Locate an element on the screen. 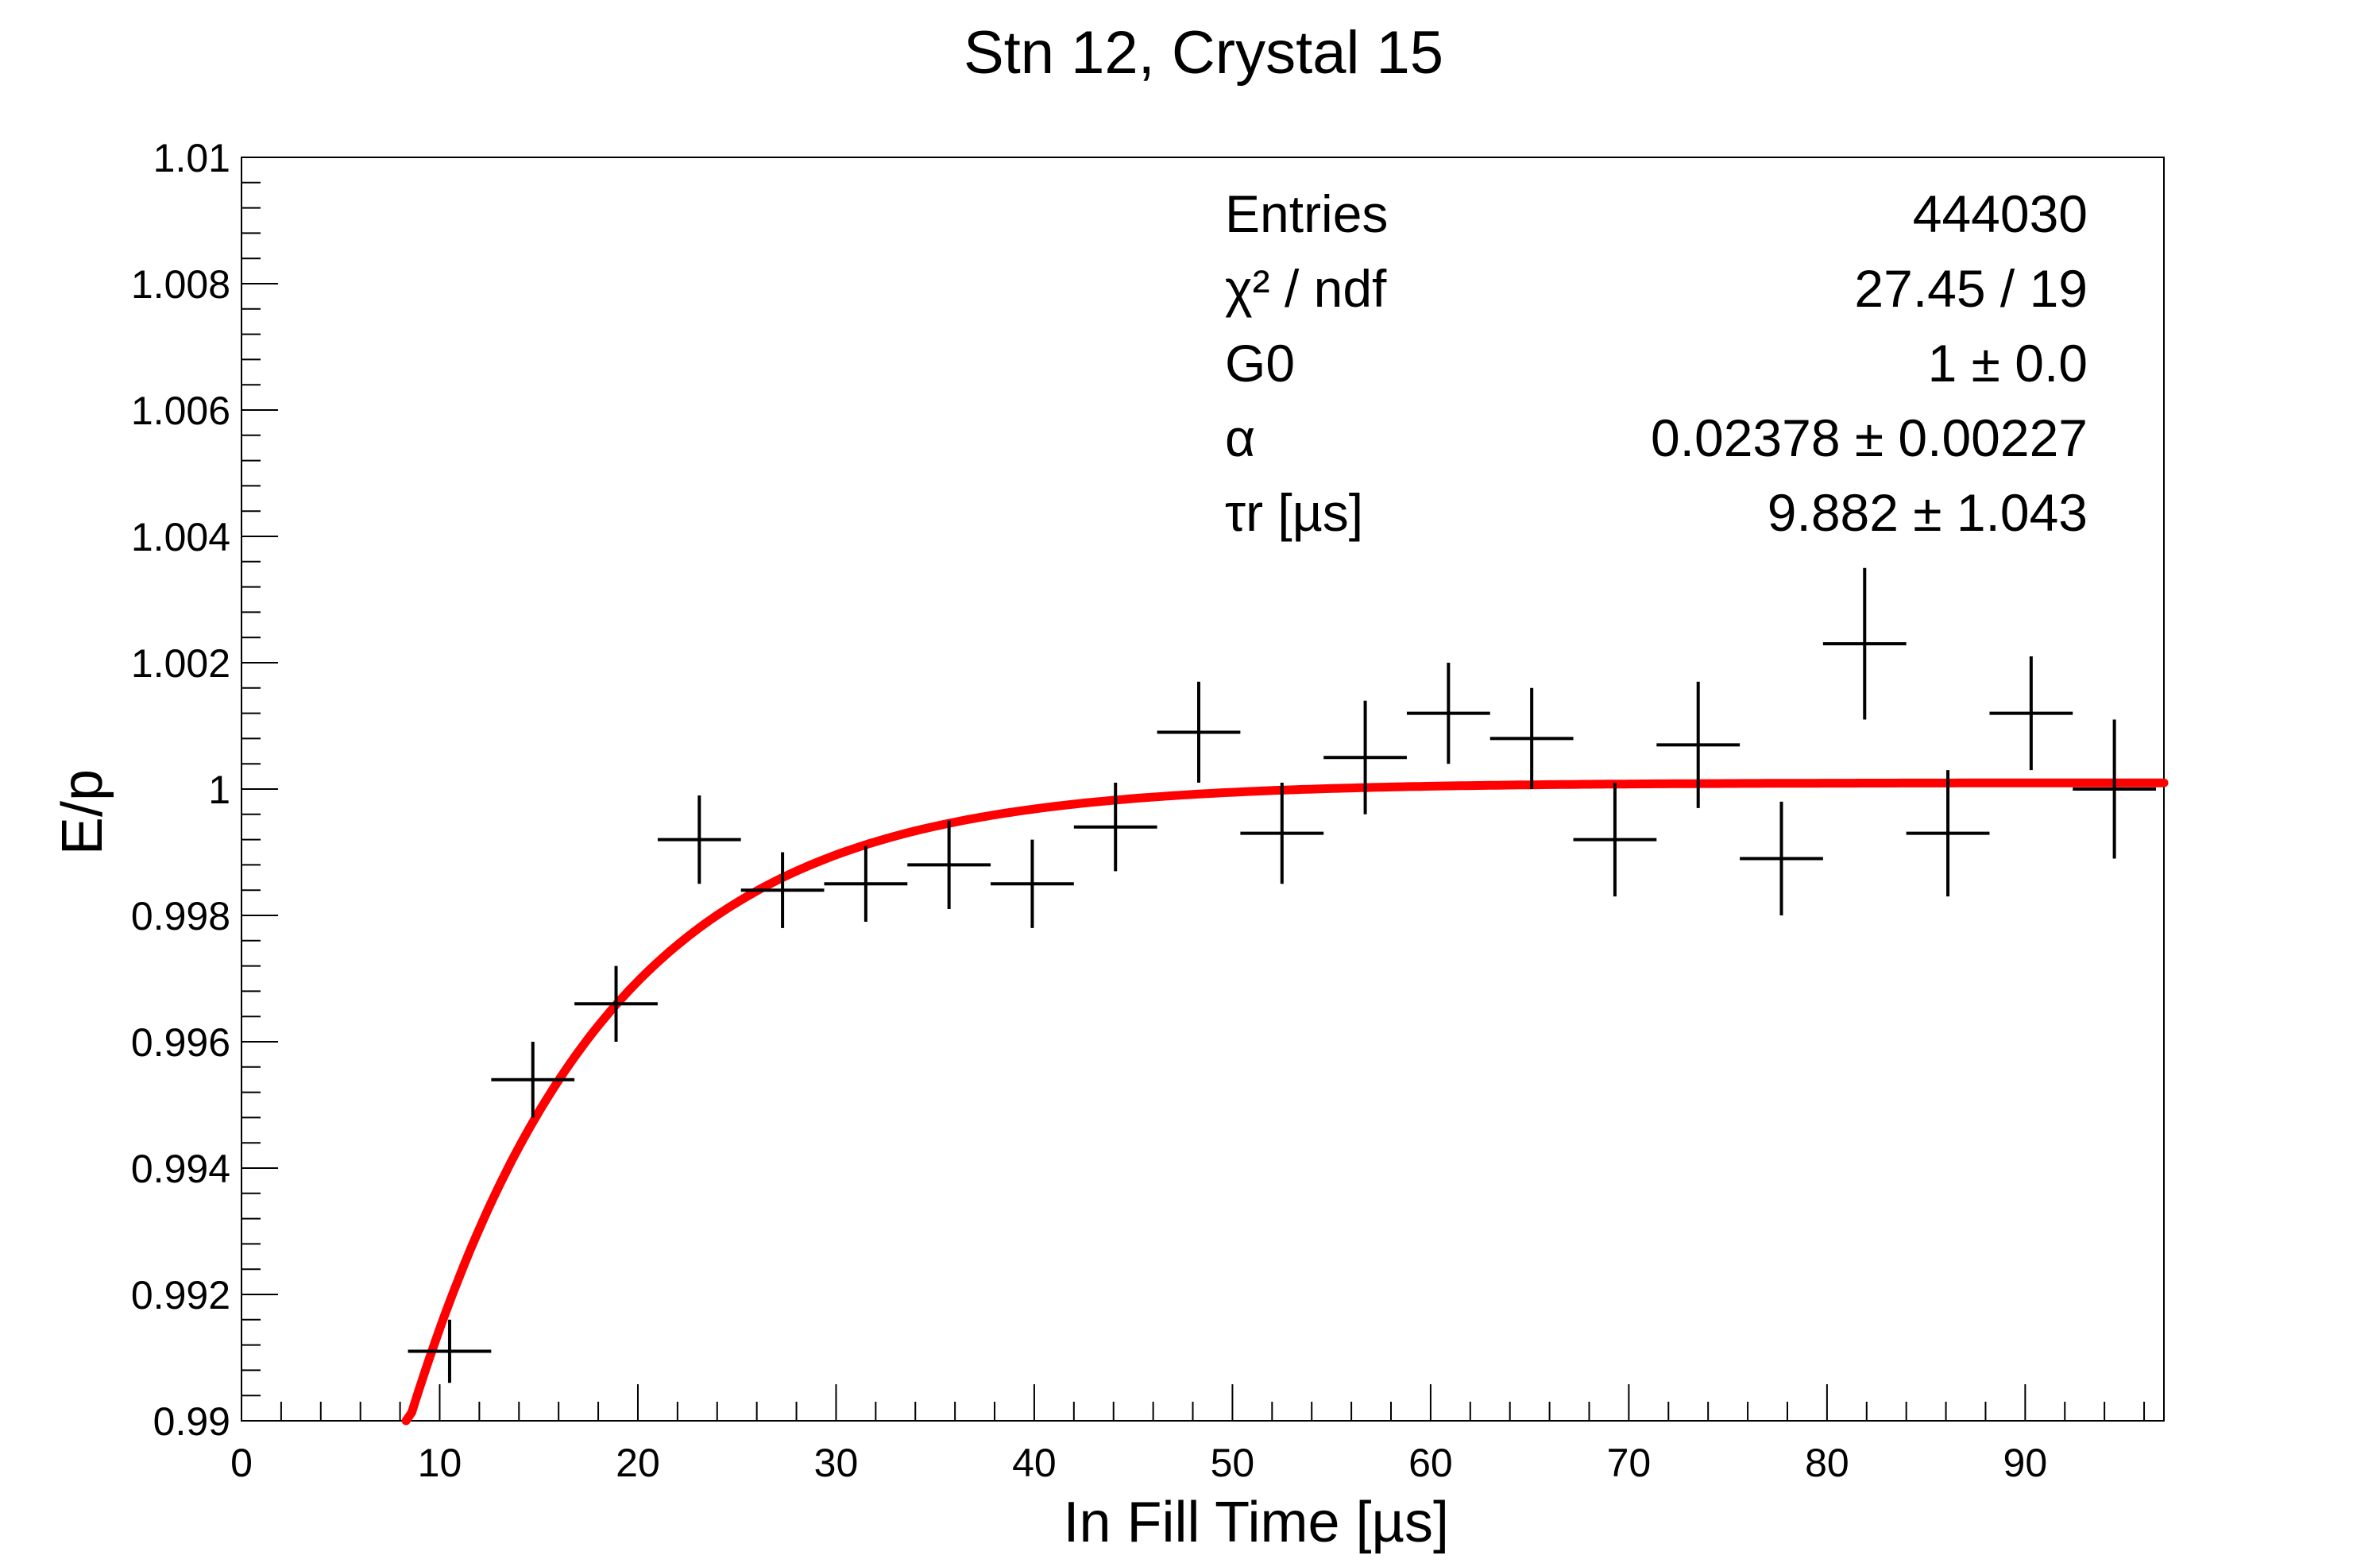  y-tick-label: 1.006 is located at coordinates (180, 411).